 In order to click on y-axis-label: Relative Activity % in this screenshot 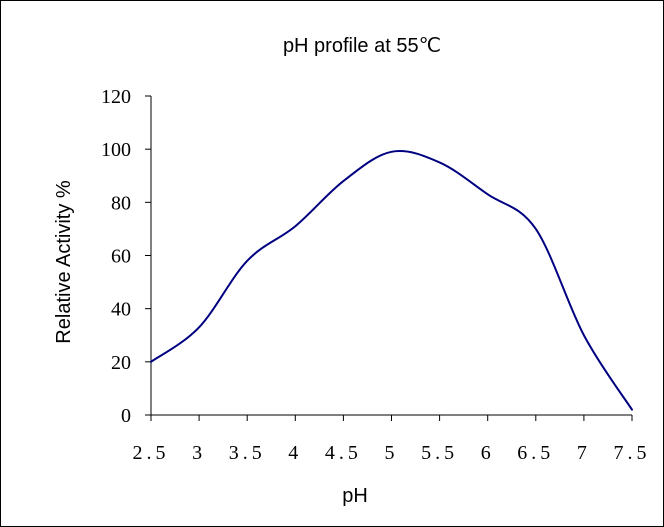, I will do `click(64, 262)`.